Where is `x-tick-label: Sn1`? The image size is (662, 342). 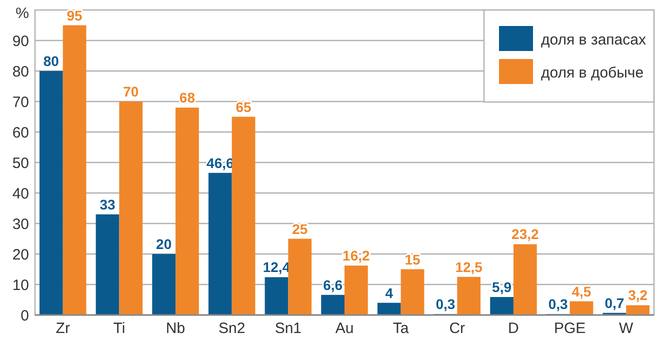
x-tick-label: Sn1 is located at coordinates (288, 328).